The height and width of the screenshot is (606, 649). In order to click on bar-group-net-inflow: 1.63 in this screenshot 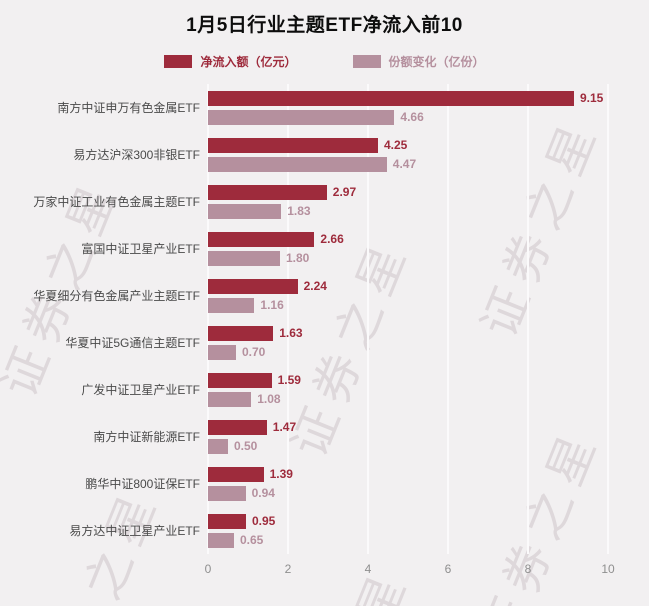, I will do `click(418, 333)`.